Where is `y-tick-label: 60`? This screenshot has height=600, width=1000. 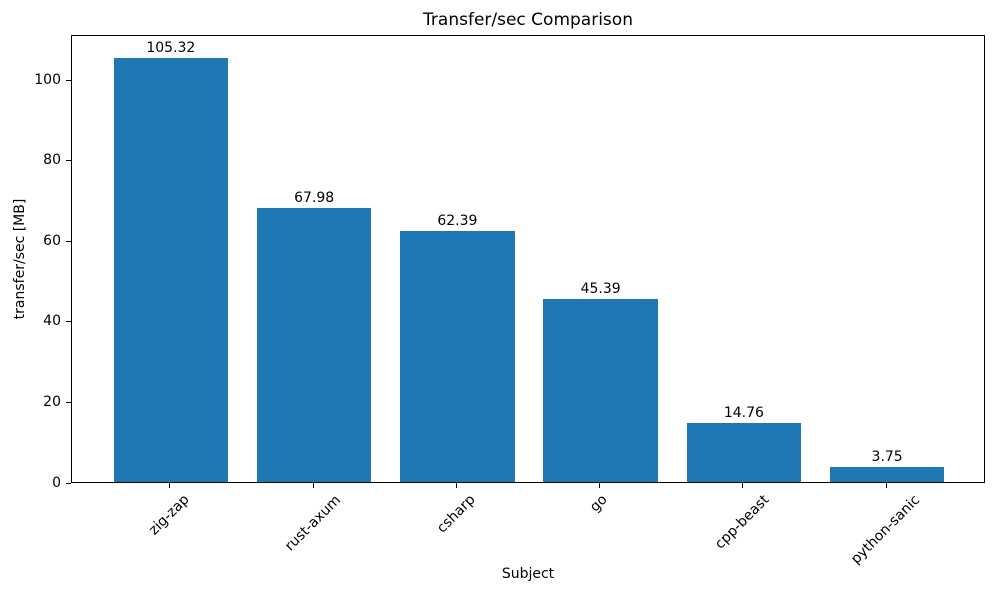 y-tick-label: 60 is located at coordinates (52, 240).